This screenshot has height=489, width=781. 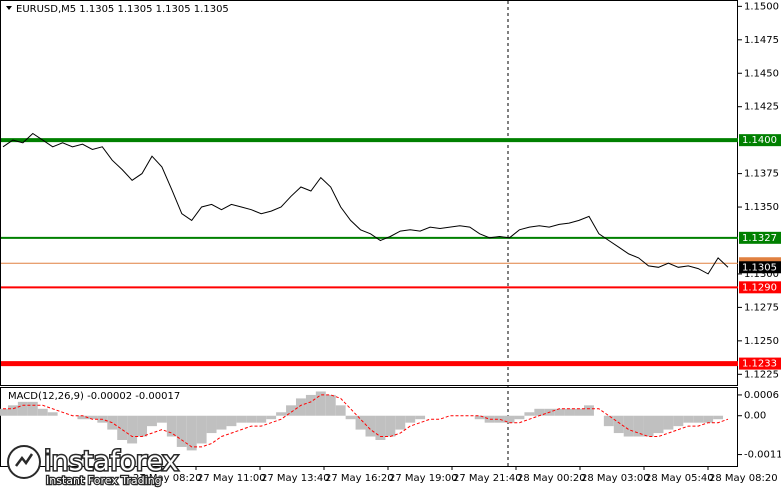 I want to click on x-tick-label: 28 May 08:20, so click(x=743, y=478).